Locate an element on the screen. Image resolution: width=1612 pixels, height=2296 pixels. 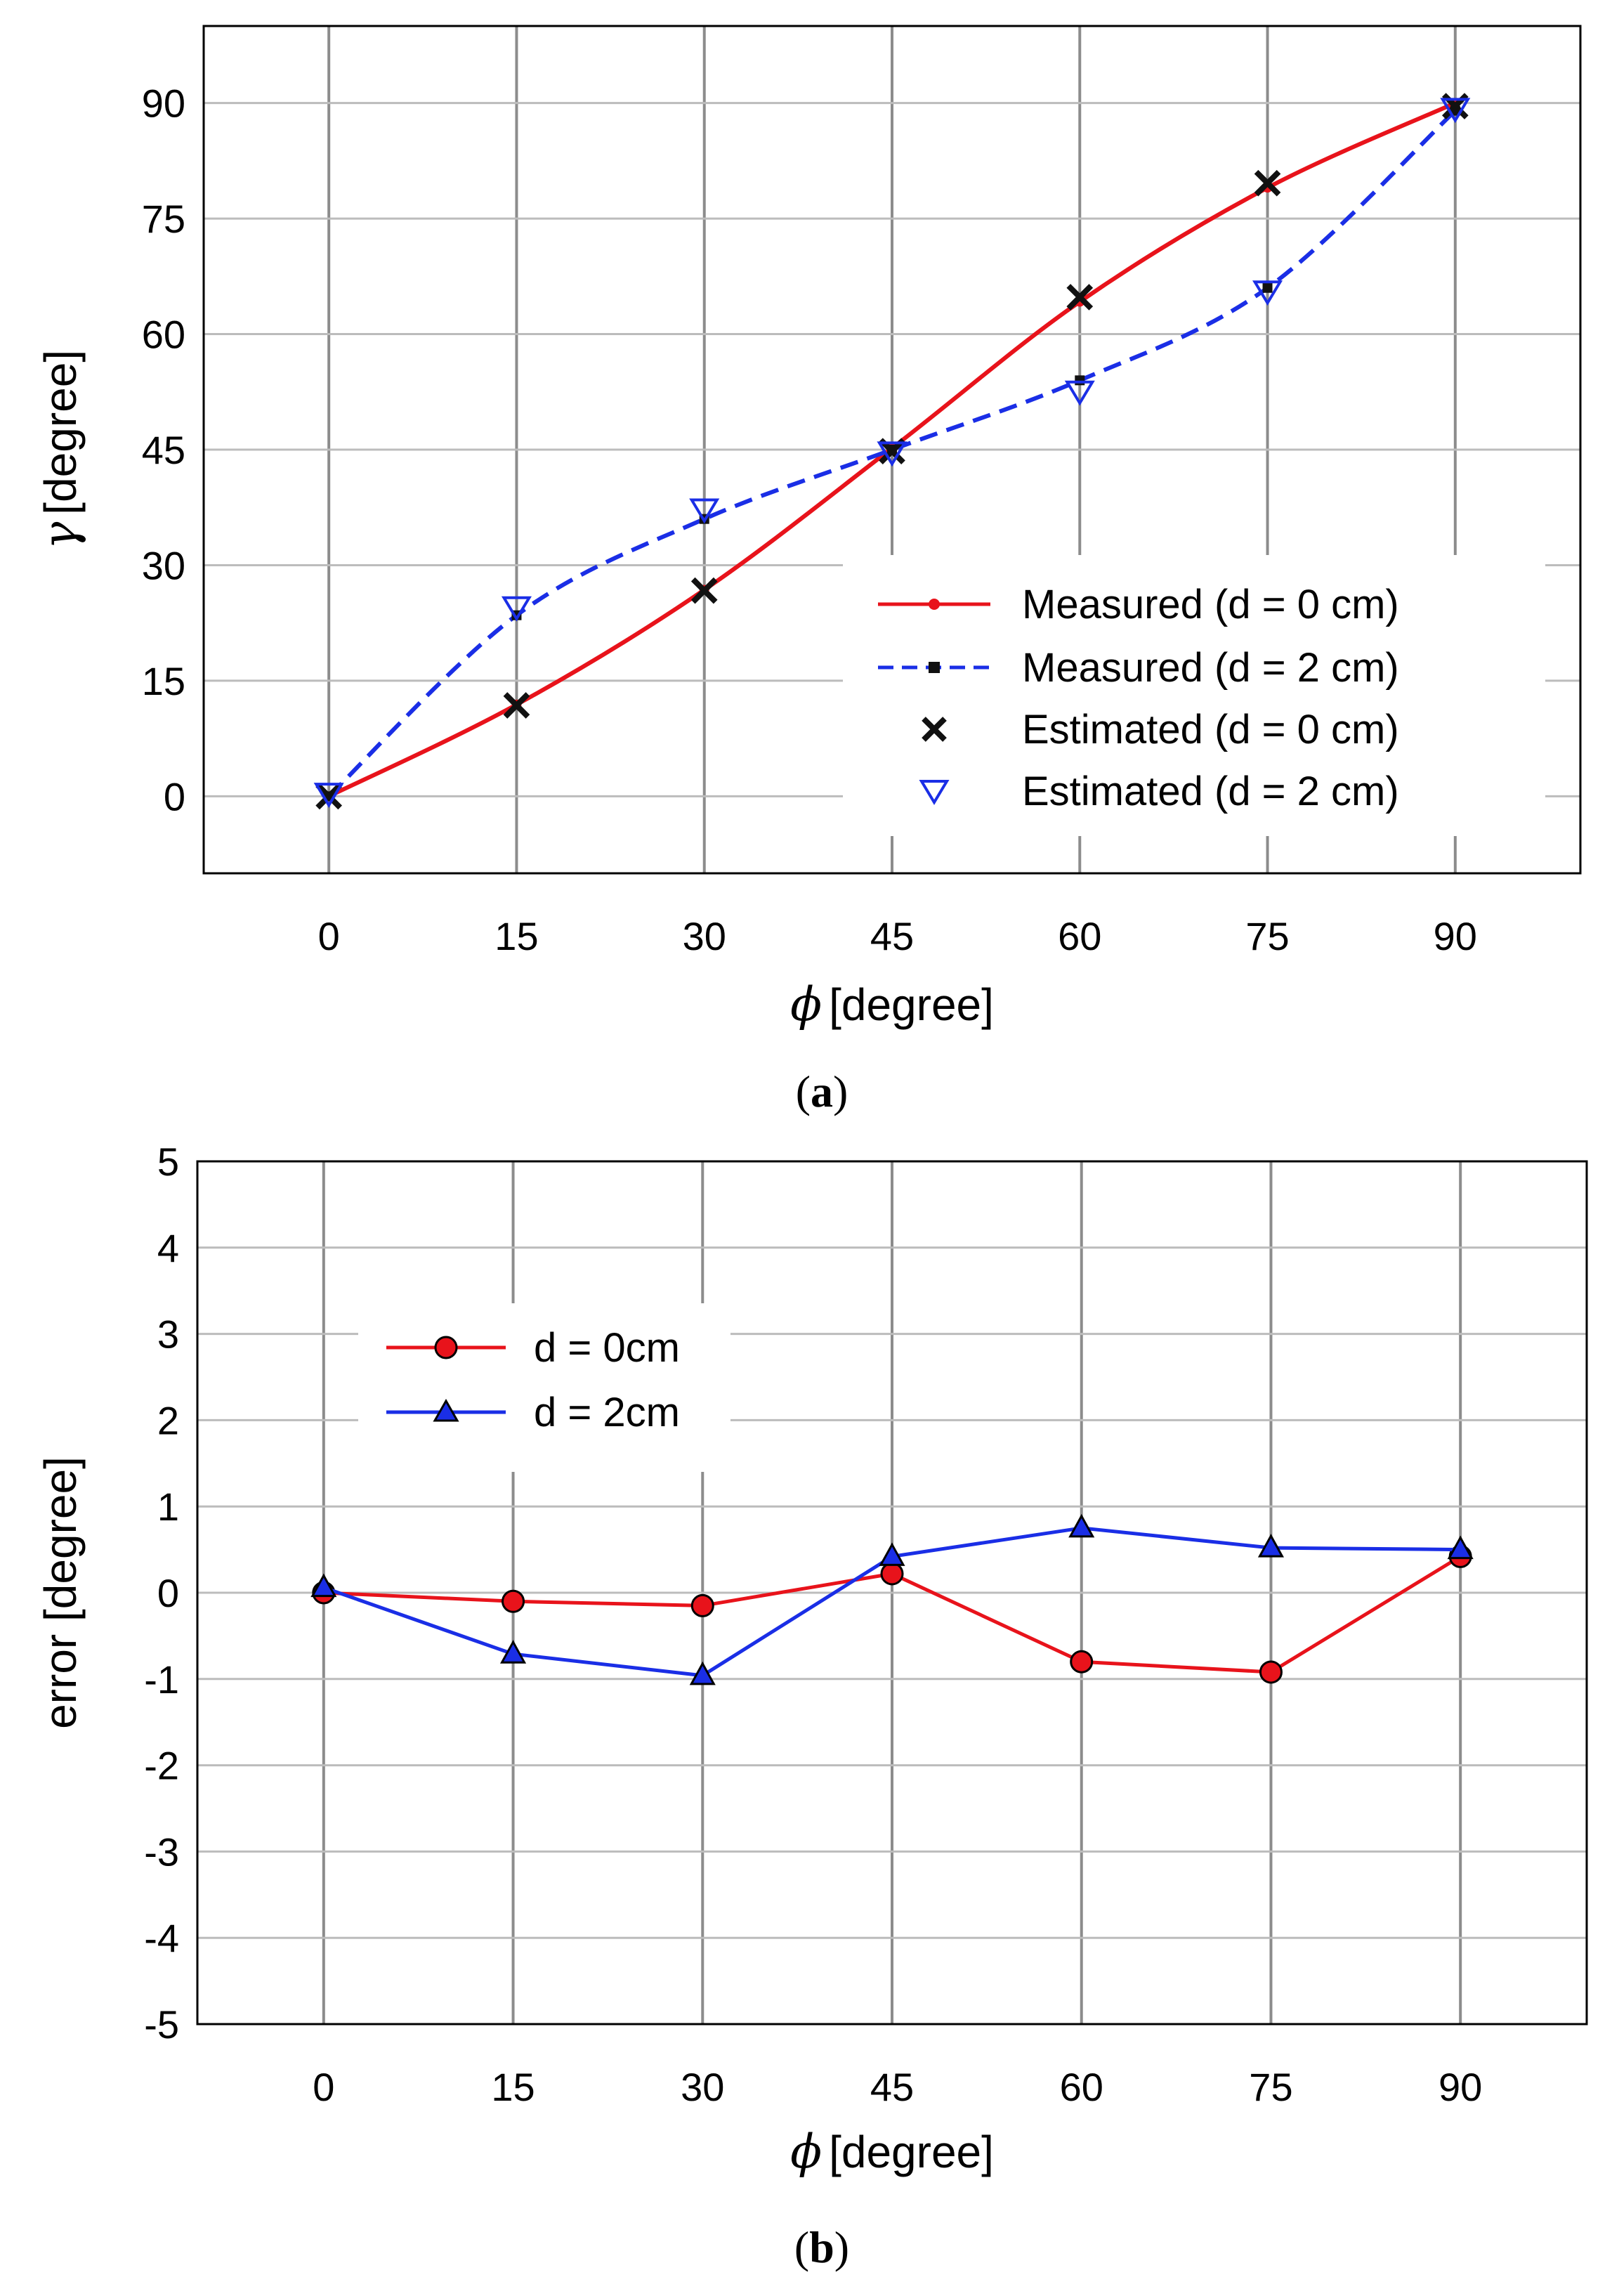
y-tick-label: 2 is located at coordinates (168, 1420).